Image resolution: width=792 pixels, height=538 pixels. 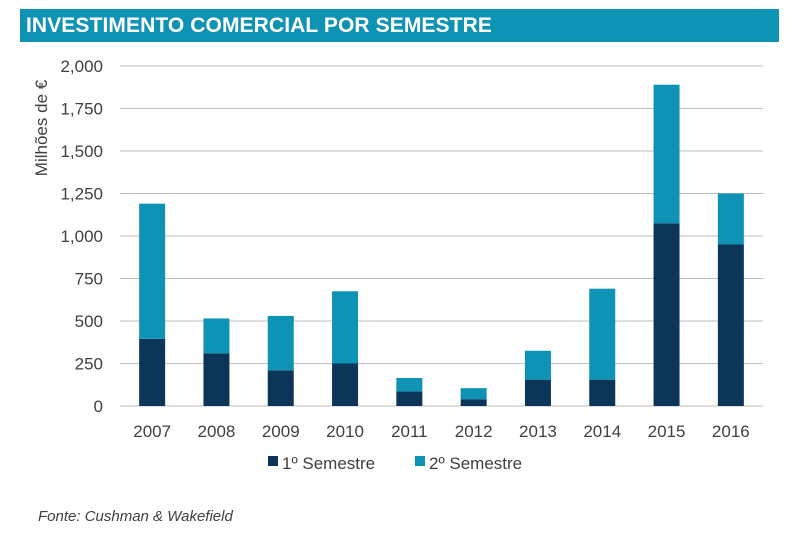 I want to click on y-tick-label: 2,000, so click(x=81, y=66).